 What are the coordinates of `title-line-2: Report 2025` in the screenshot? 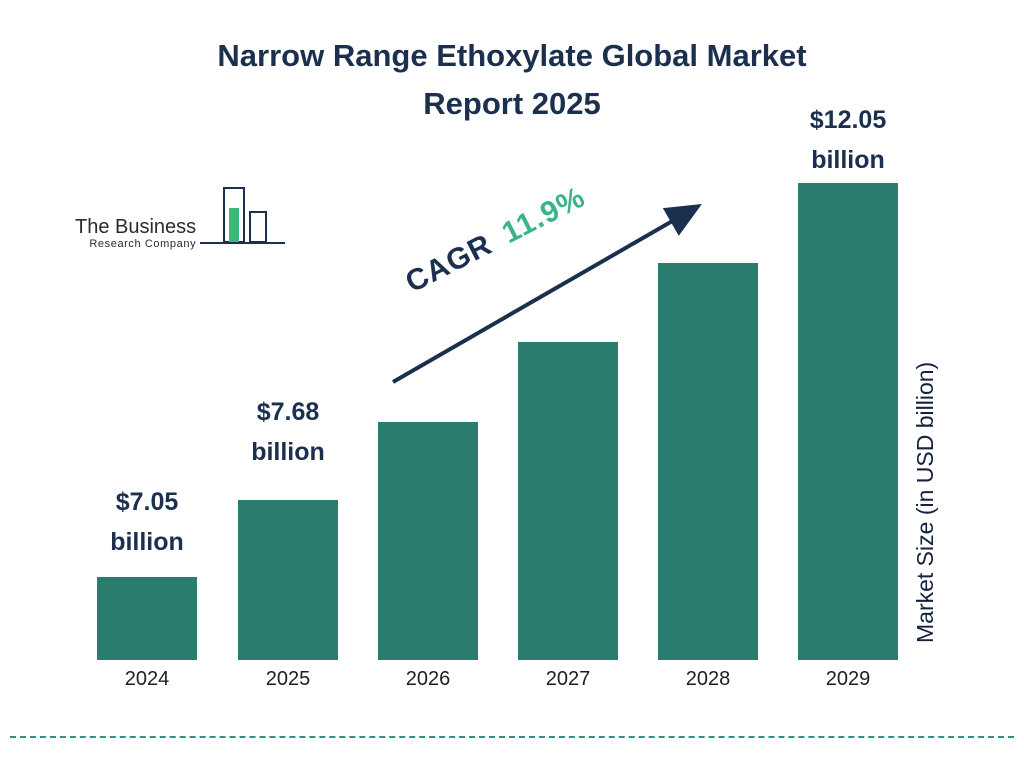 It's located at (512, 104).